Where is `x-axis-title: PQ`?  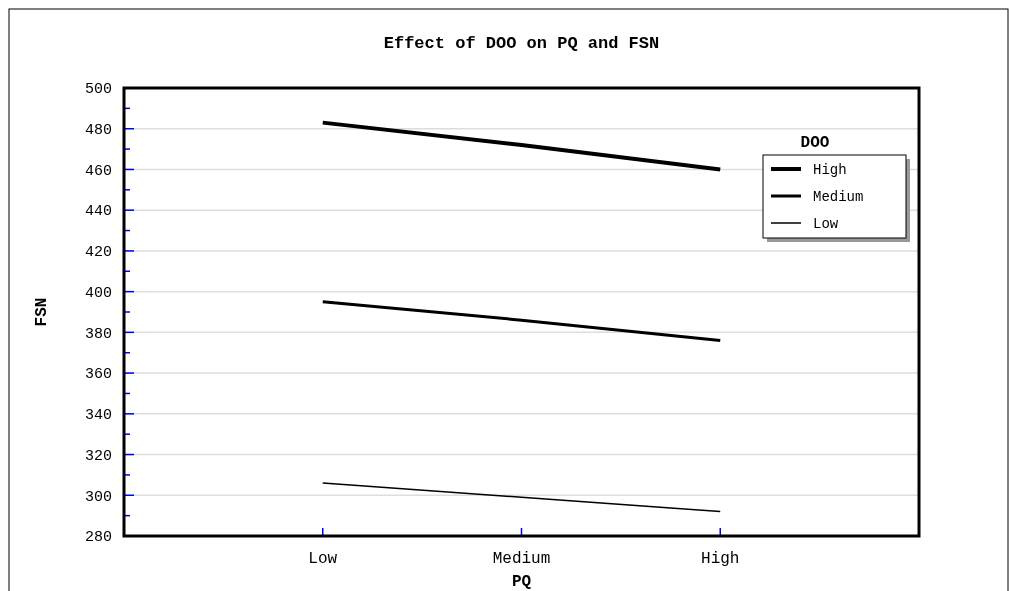
x-axis-title: PQ is located at coordinates (521, 582).